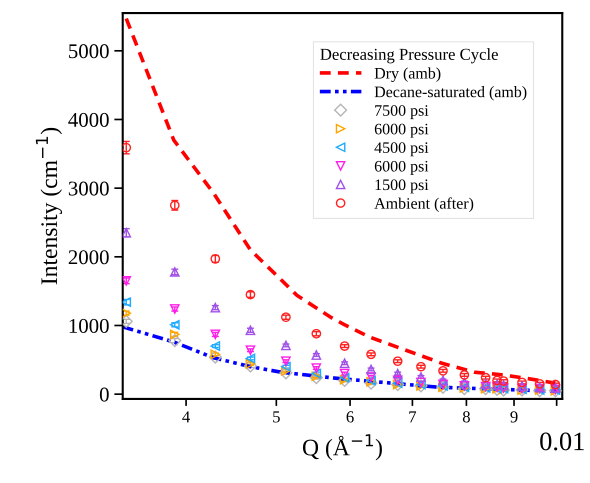 This screenshot has height=483, width=590. What do you see at coordinates (342, 447) in the screenshot?
I see `x-axis-title: Q (Å$^{−1}$)` at bounding box center [342, 447].